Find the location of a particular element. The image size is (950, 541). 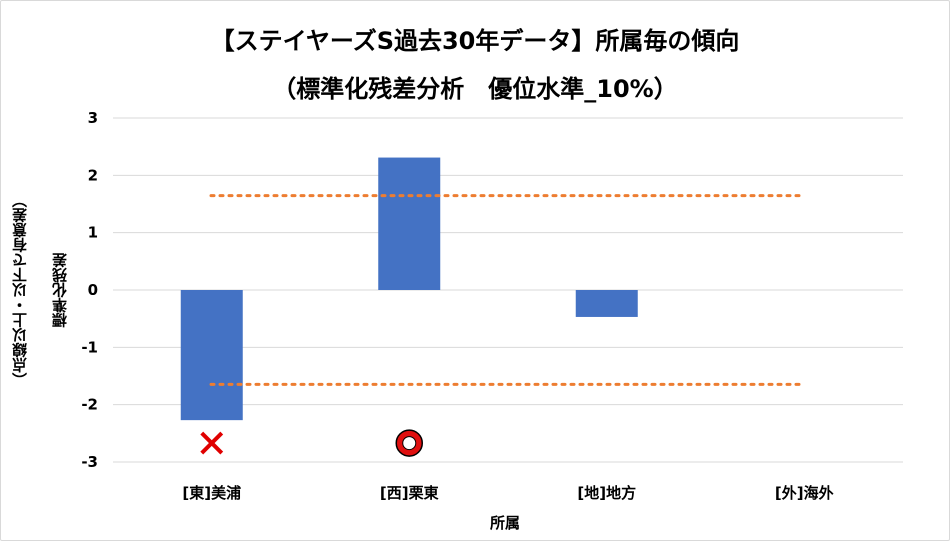

y-tick-label: -1 is located at coordinates (89, 347).